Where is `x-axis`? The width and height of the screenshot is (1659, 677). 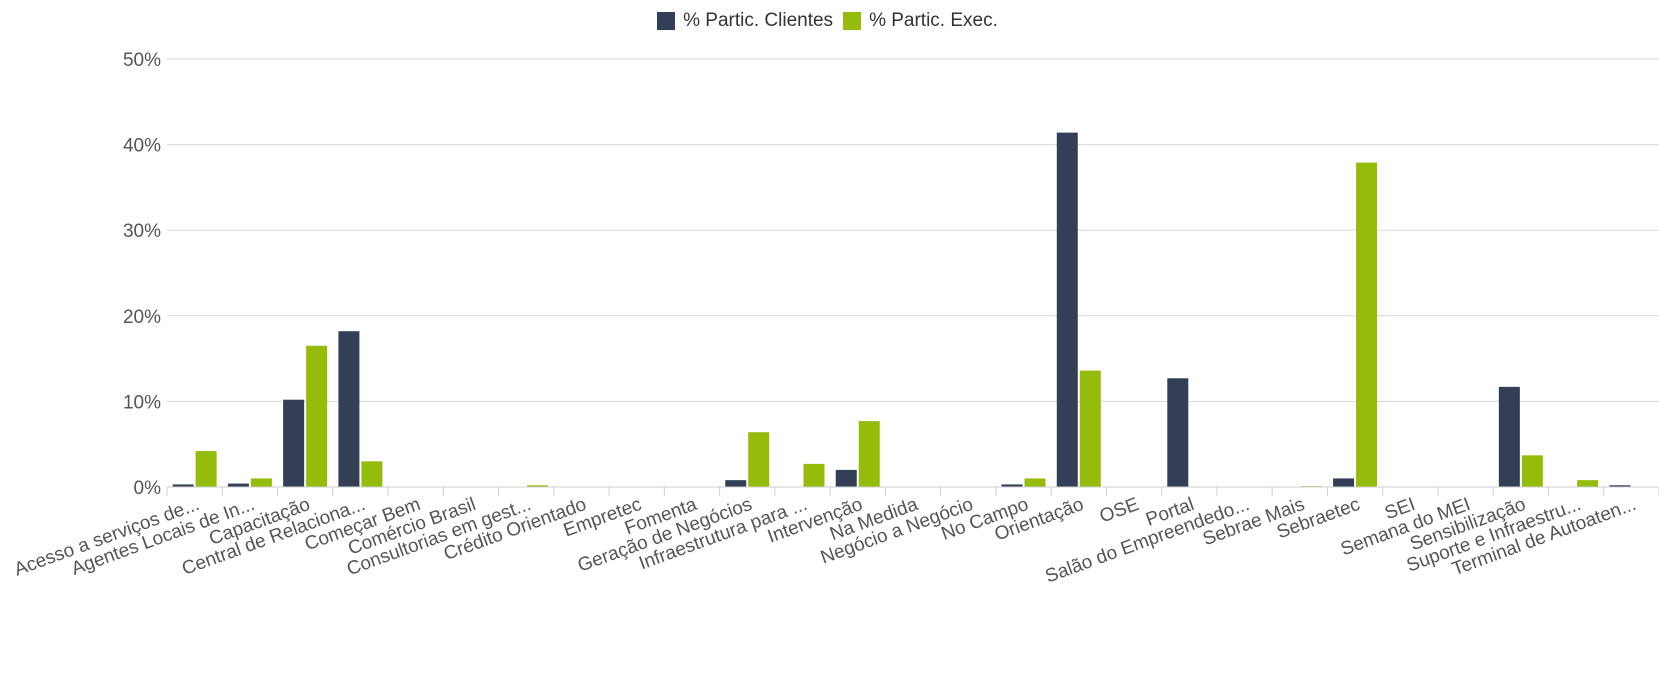
x-axis is located at coordinates (912, 491).